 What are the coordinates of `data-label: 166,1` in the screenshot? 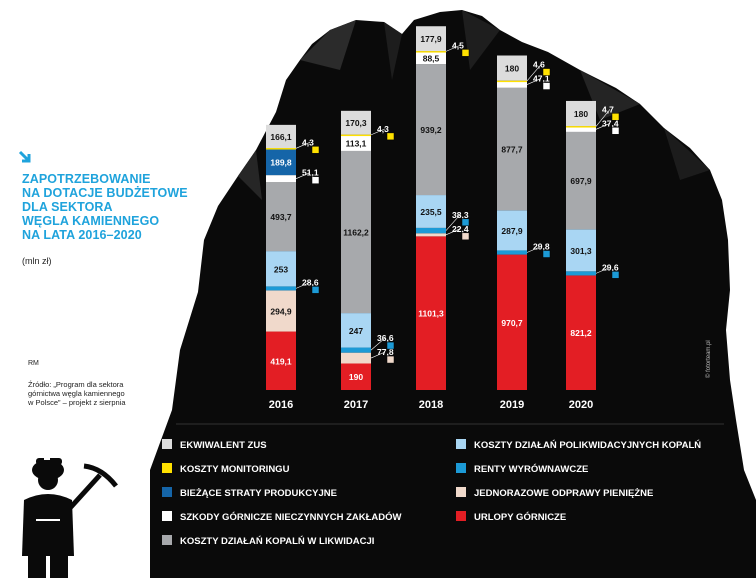 It's located at (281, 137).